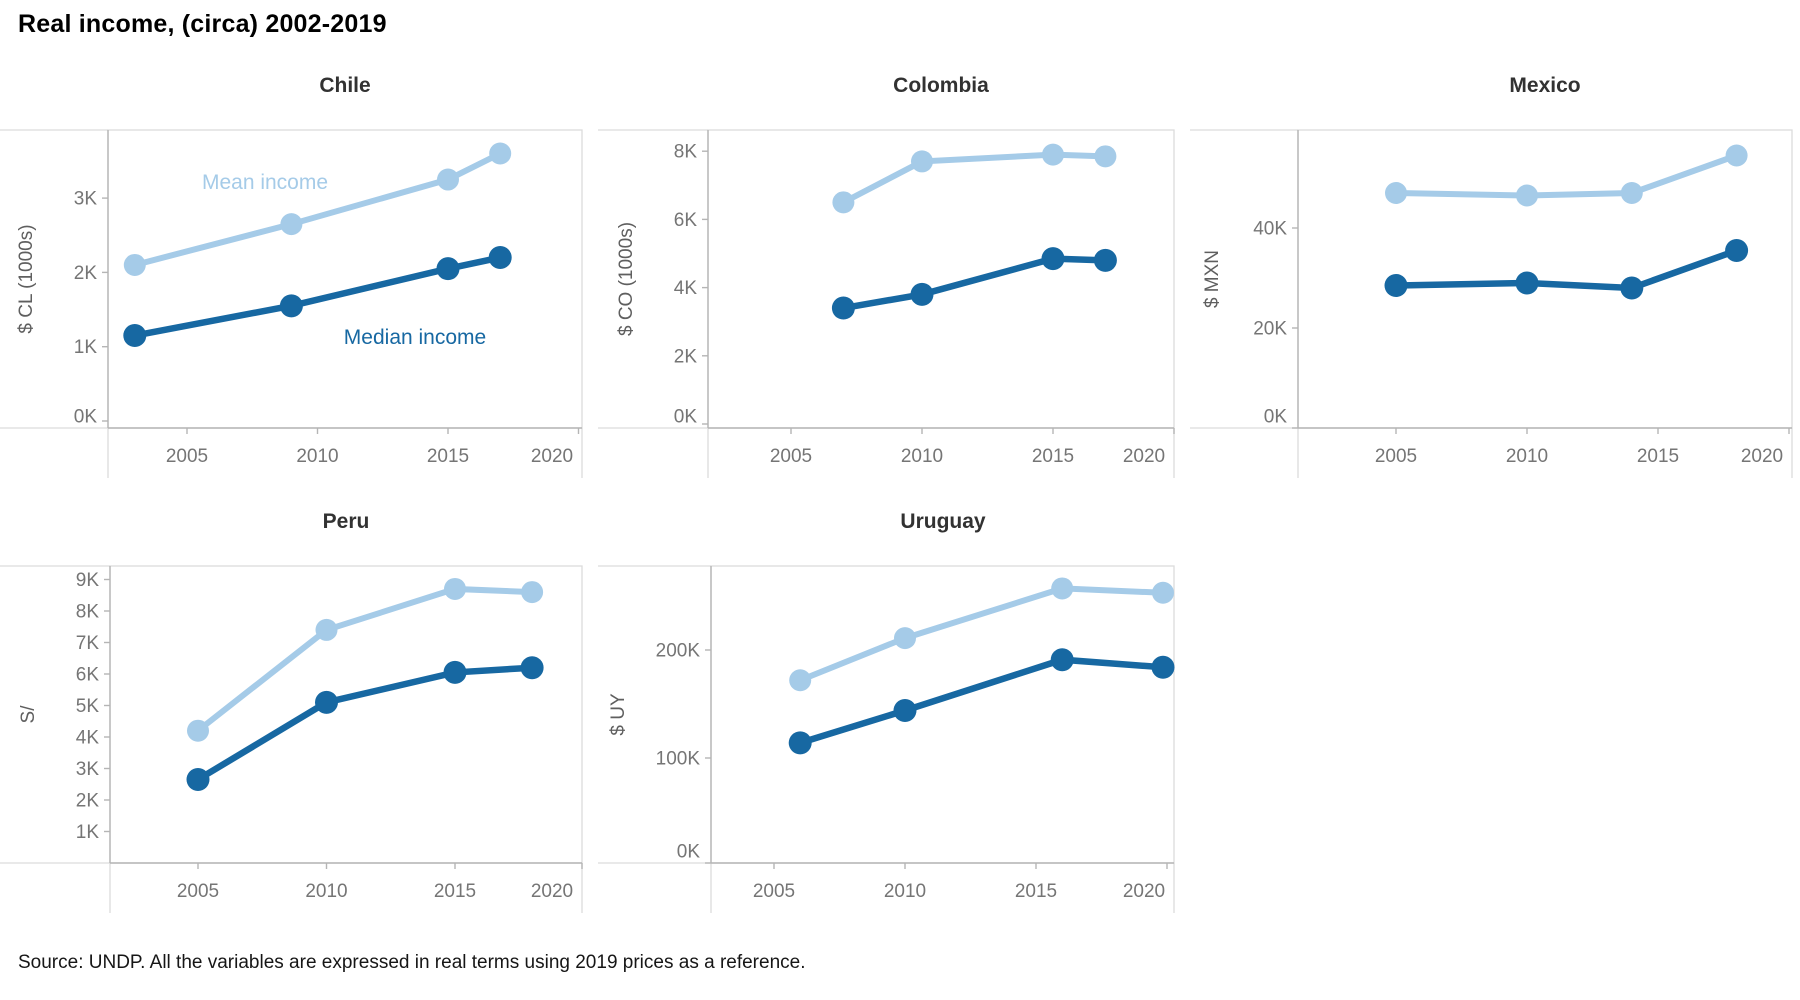 The height and width of the screenshot is (1000, 1800). What do you see at coordinates (28, 714) in the screenshot?
I see `y-axis-title: S/` at bounding box center [28, 714].